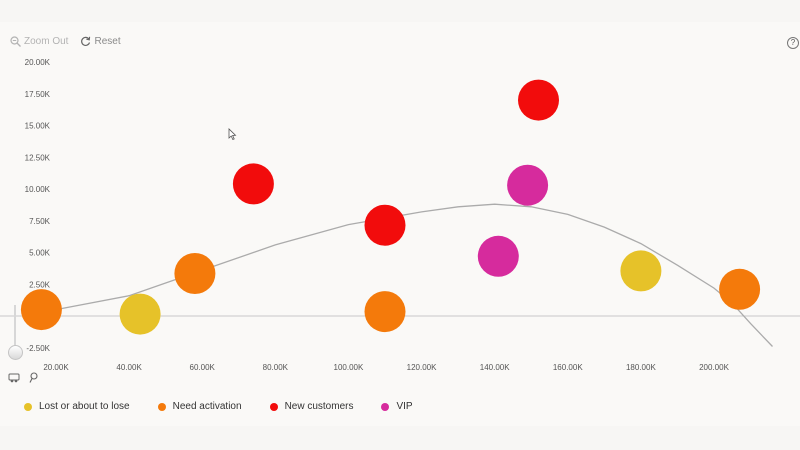  I want to click on zoom-out-icon, so click(15, 41).